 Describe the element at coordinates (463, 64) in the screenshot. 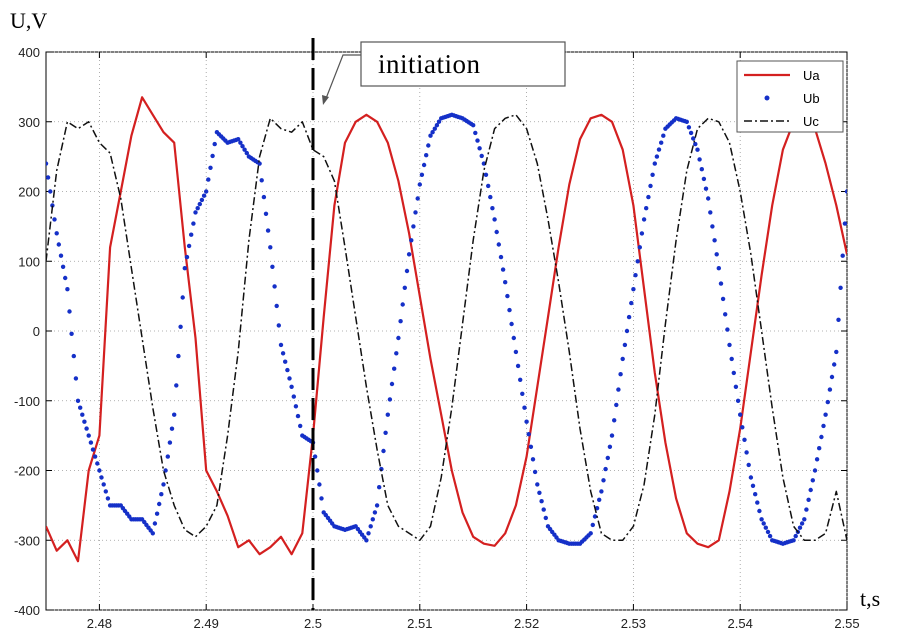

I see `annotation-box` at that location.